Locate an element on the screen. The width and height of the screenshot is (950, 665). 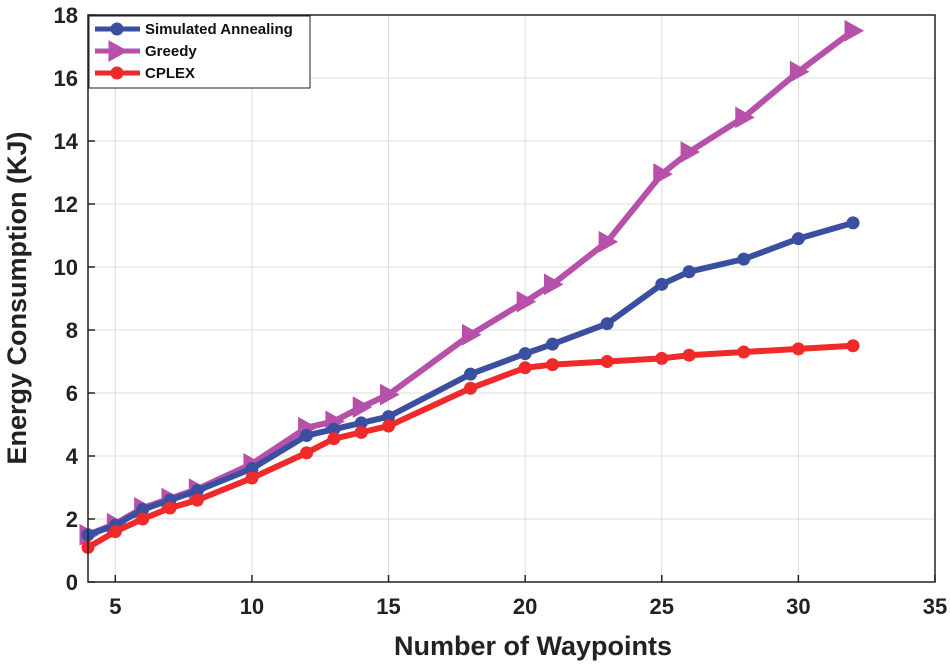
x-tick-label: 30 is located at coordinates (798, 606).